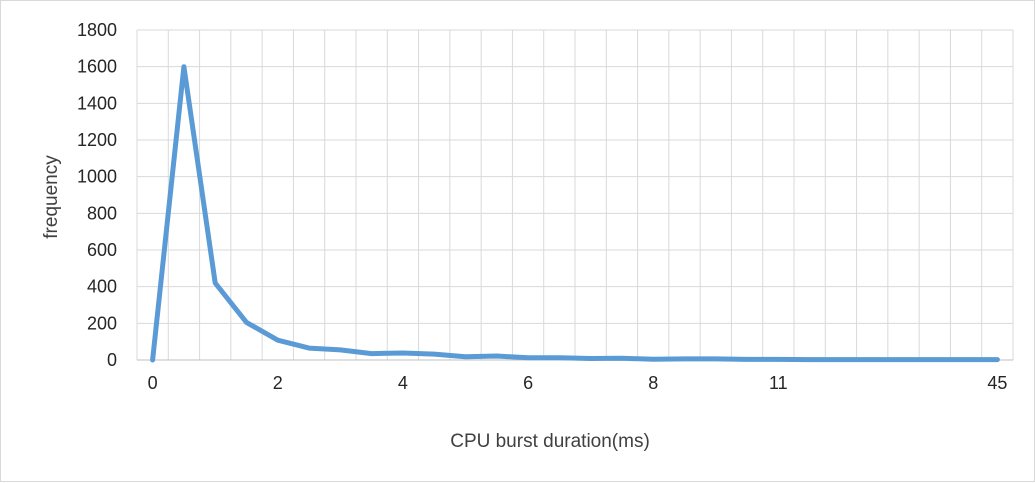  I want to click on y-tick-label: 800, so click(102, 213).